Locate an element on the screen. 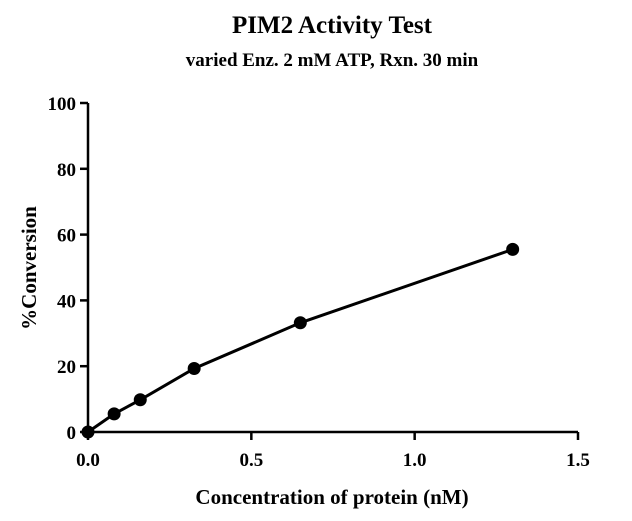 This screenshot has height=521, width=632. y-tick-label: 80 is located at coordinates (66, 170).